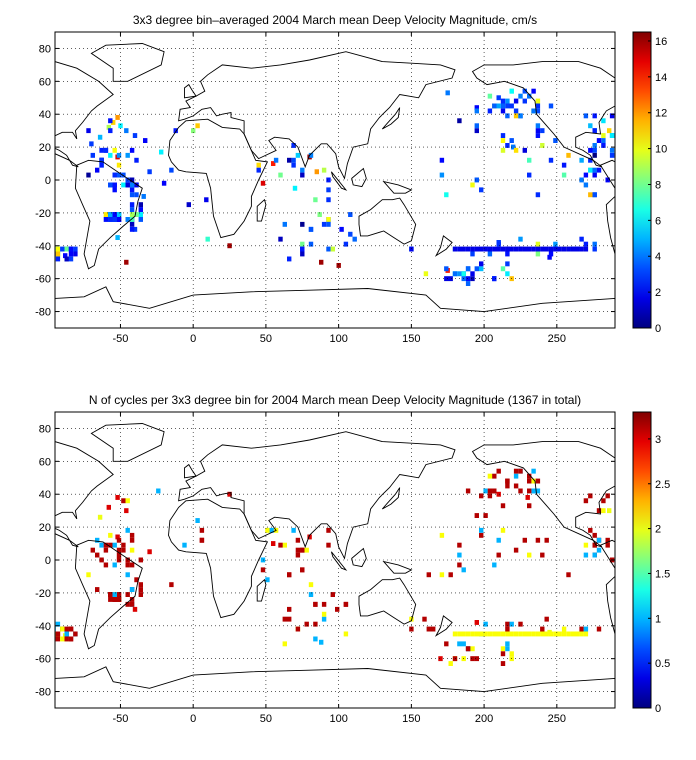 The image size is (696, 760). Describe the element at coordinates (45, 462) in the screenshot. I see `y-tick-label: 60` at that location.